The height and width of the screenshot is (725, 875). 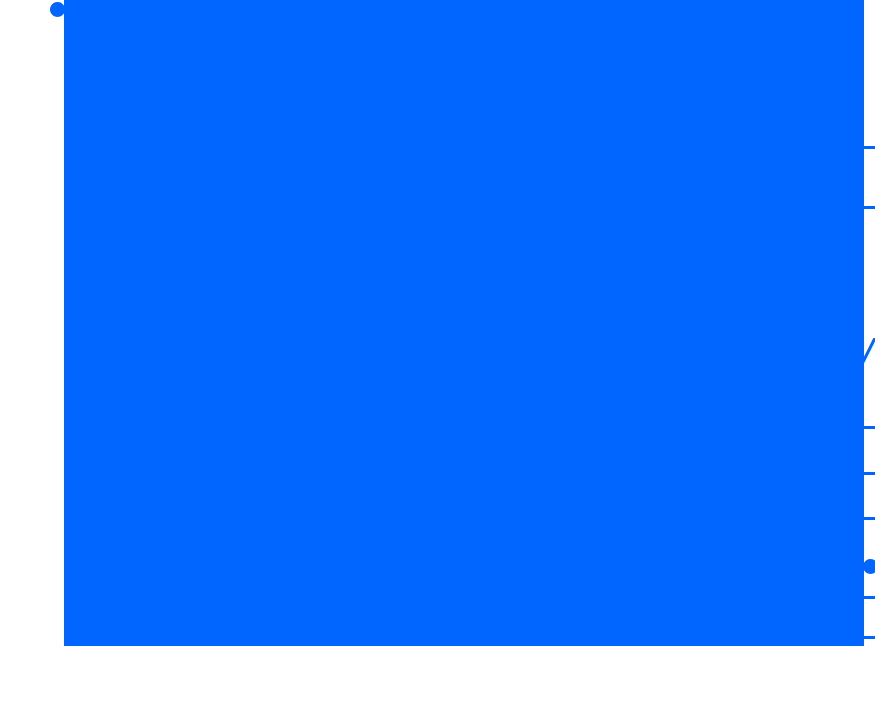 I want to click on diagonal-line-icon, so click(x=868, y=351).